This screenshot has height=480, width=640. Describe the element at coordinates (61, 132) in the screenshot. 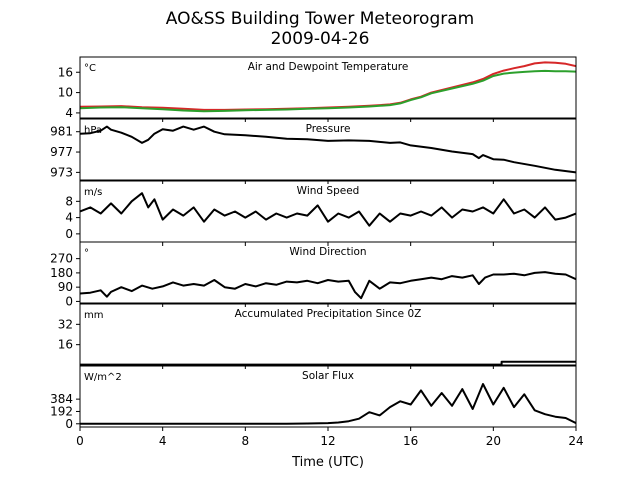

I see `y-tick-label-pressure-2: 981` at that location.